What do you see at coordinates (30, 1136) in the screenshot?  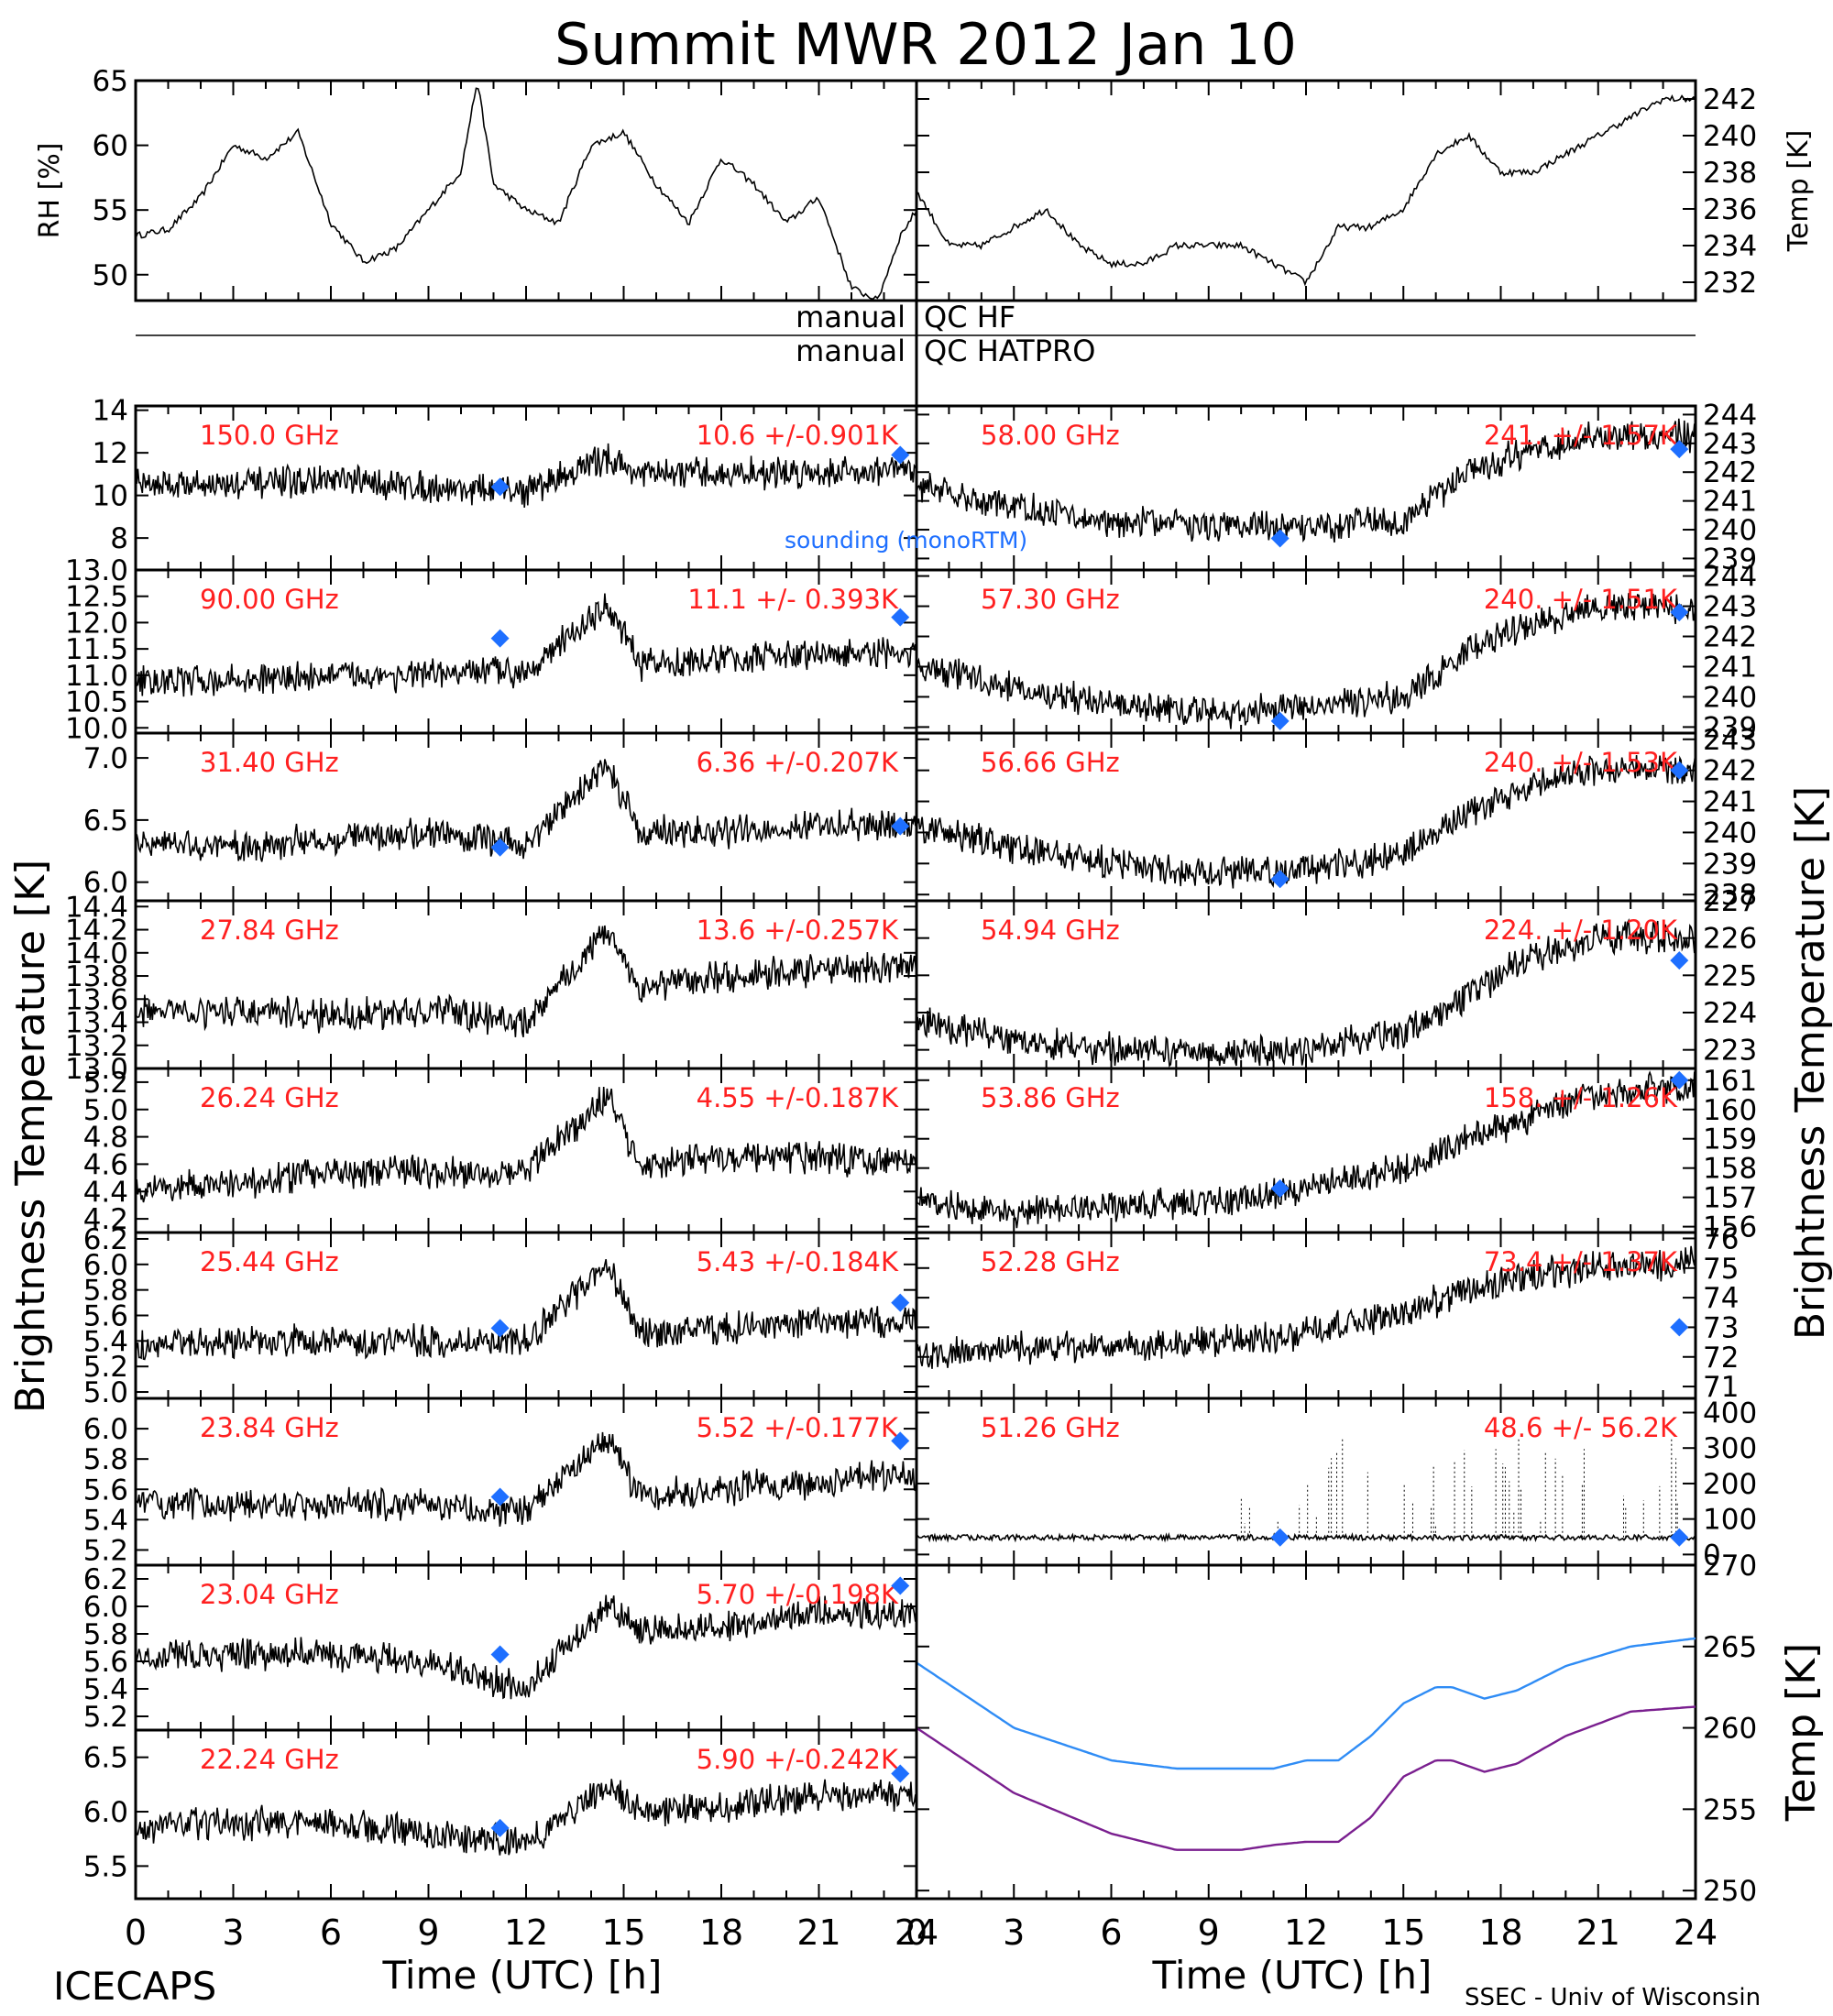 I see `y-axis-label-left: Brightness Temperature [K]` at bounding box center [30, 1136].